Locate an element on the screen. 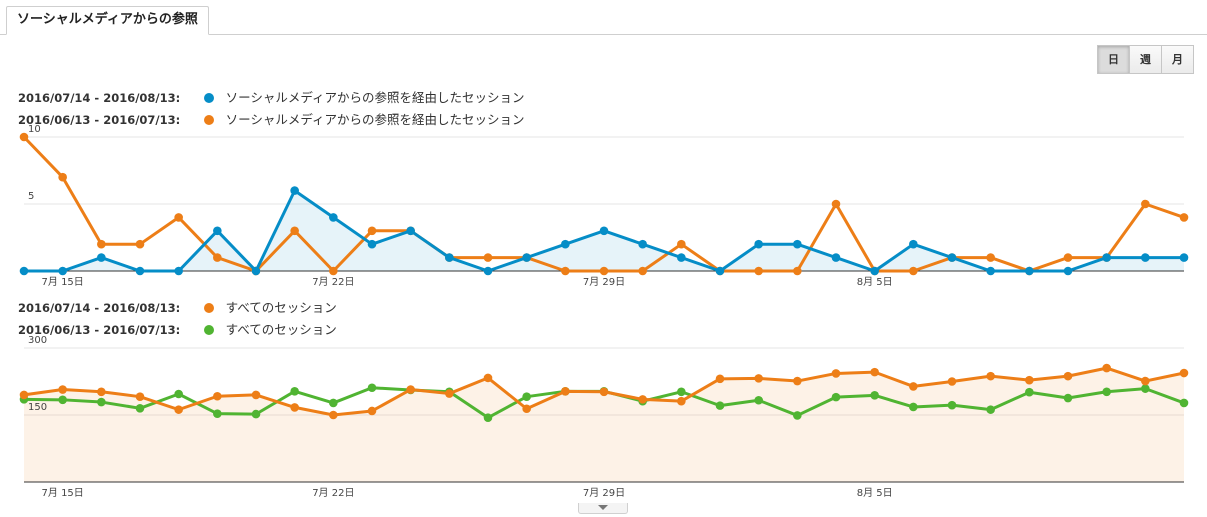 The height and width of the screenshot is (517, 1207). collapse-handle is located at coordinates (603, 508).